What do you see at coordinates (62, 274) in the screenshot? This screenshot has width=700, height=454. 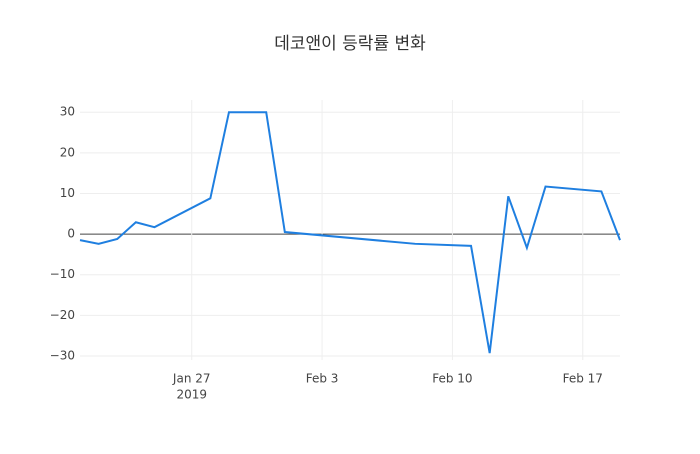 I see `y-tick-label: −10` at bounding box center [62, 274].